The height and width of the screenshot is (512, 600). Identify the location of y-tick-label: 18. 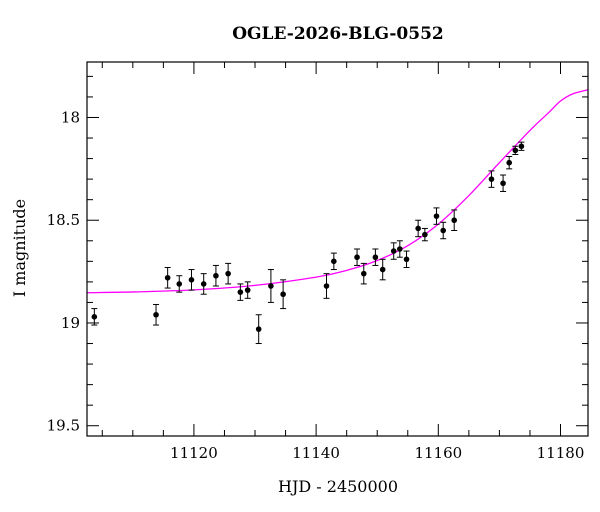
(70, 117).